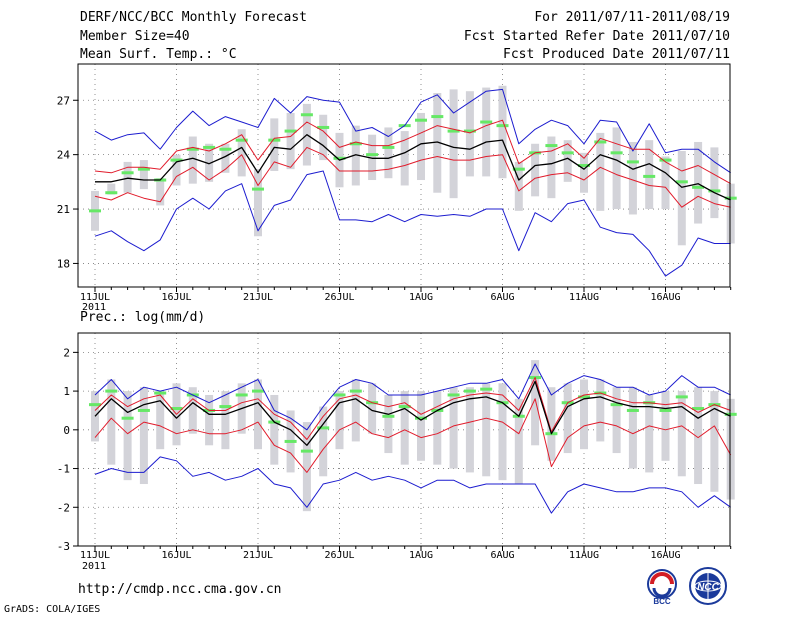  I want to click on panel2-ytick-label: 2, so click(66, 352).